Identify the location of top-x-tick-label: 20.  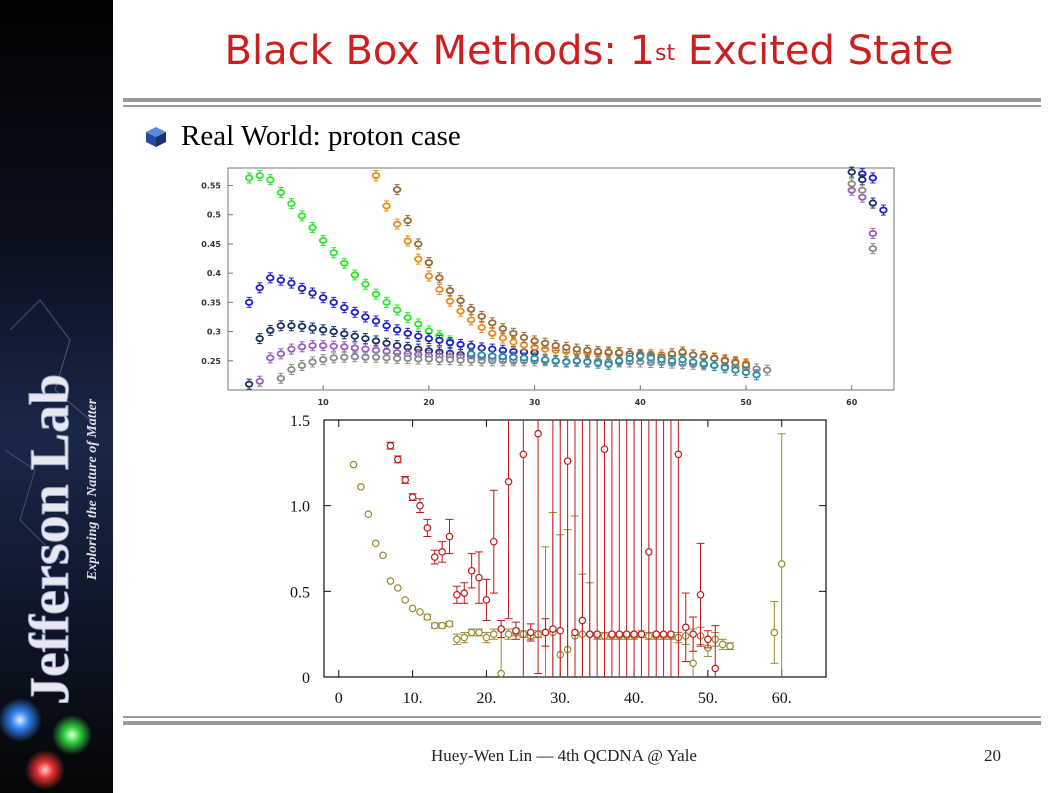
(429, 401).